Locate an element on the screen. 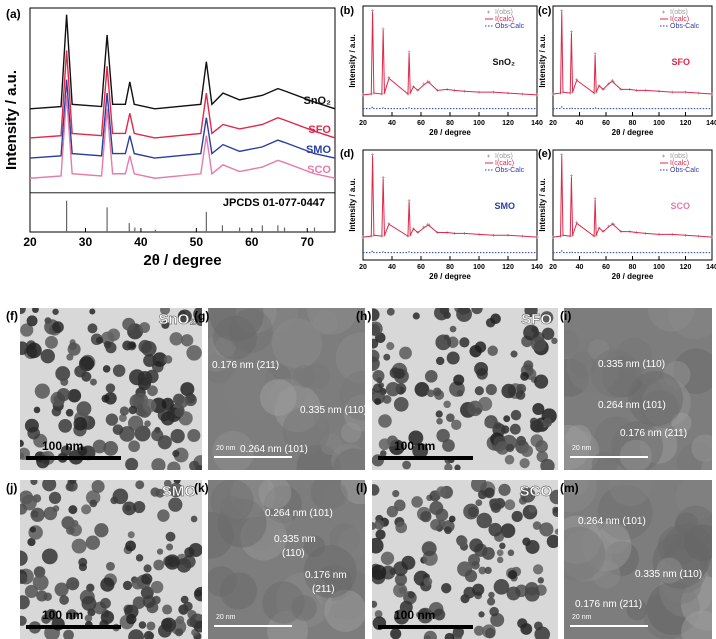 This screenshot has height=639, width=716. scale-bar is located at coordinates (609, 457).